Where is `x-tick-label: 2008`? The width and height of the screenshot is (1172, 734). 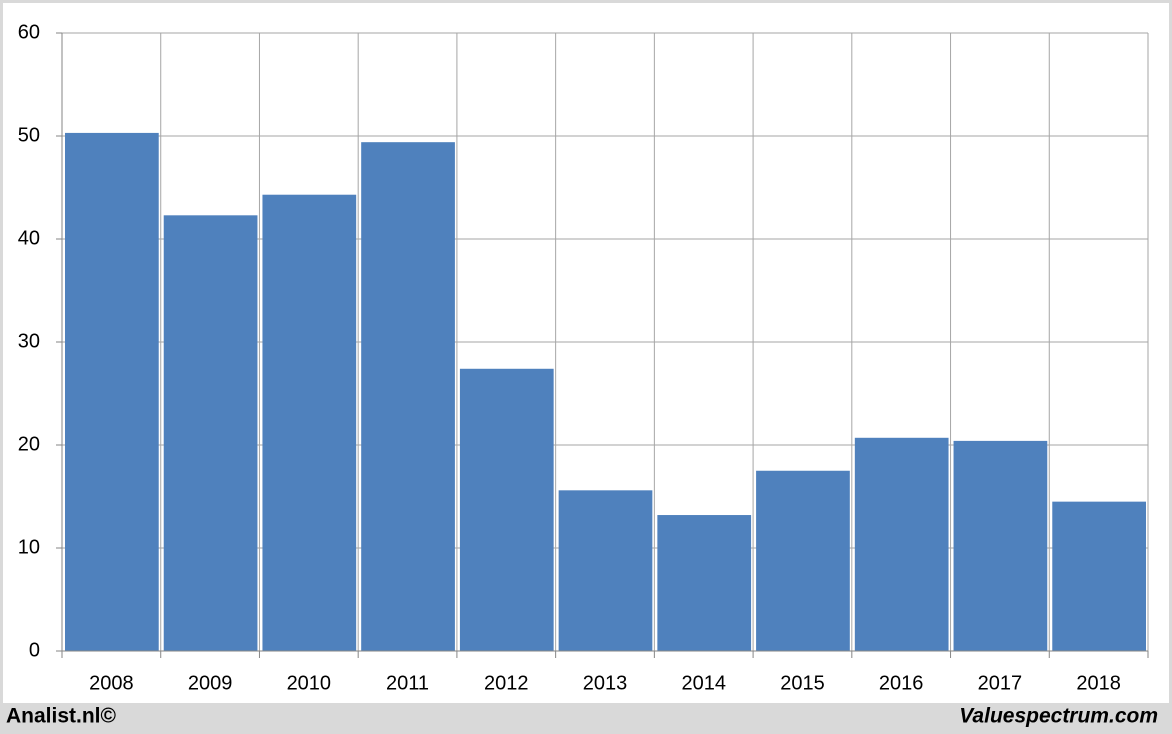 x-tick-label: 2008 is located at coordinates (111, 683).